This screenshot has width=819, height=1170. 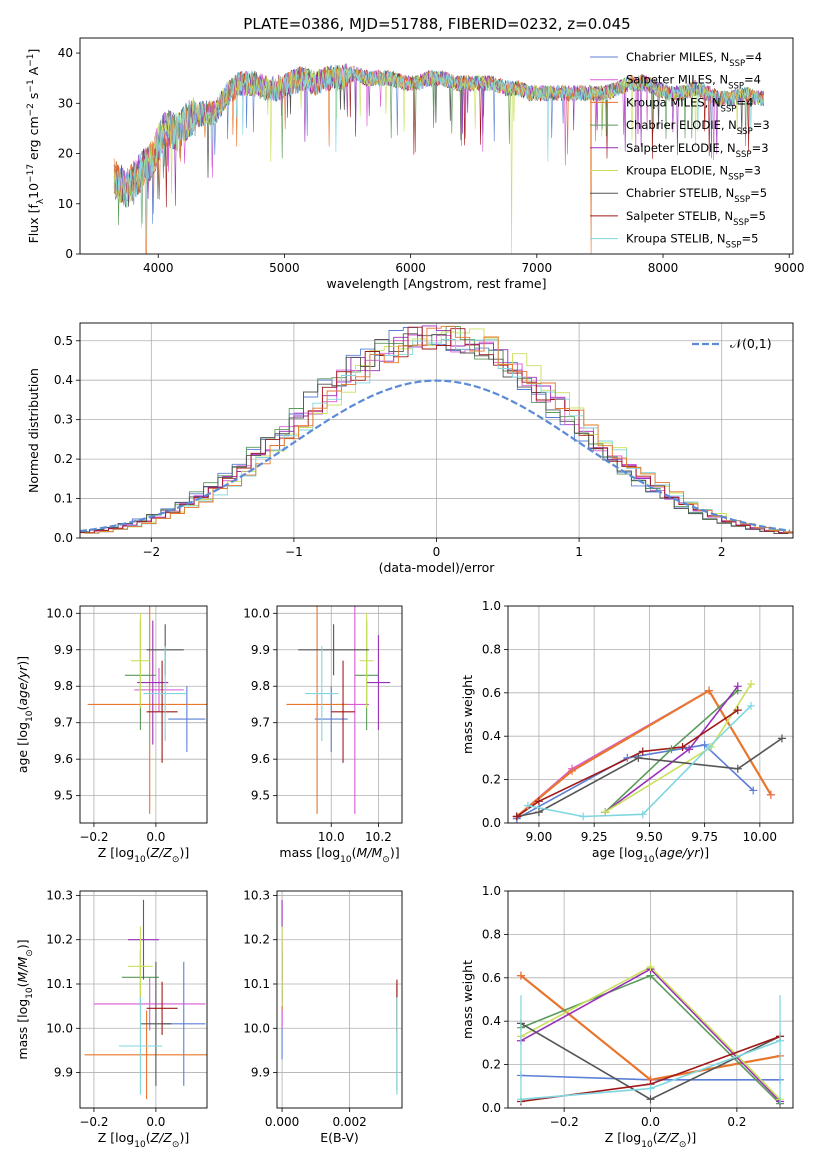 I want to click on label-part: −2, so click(x=31, y=109).